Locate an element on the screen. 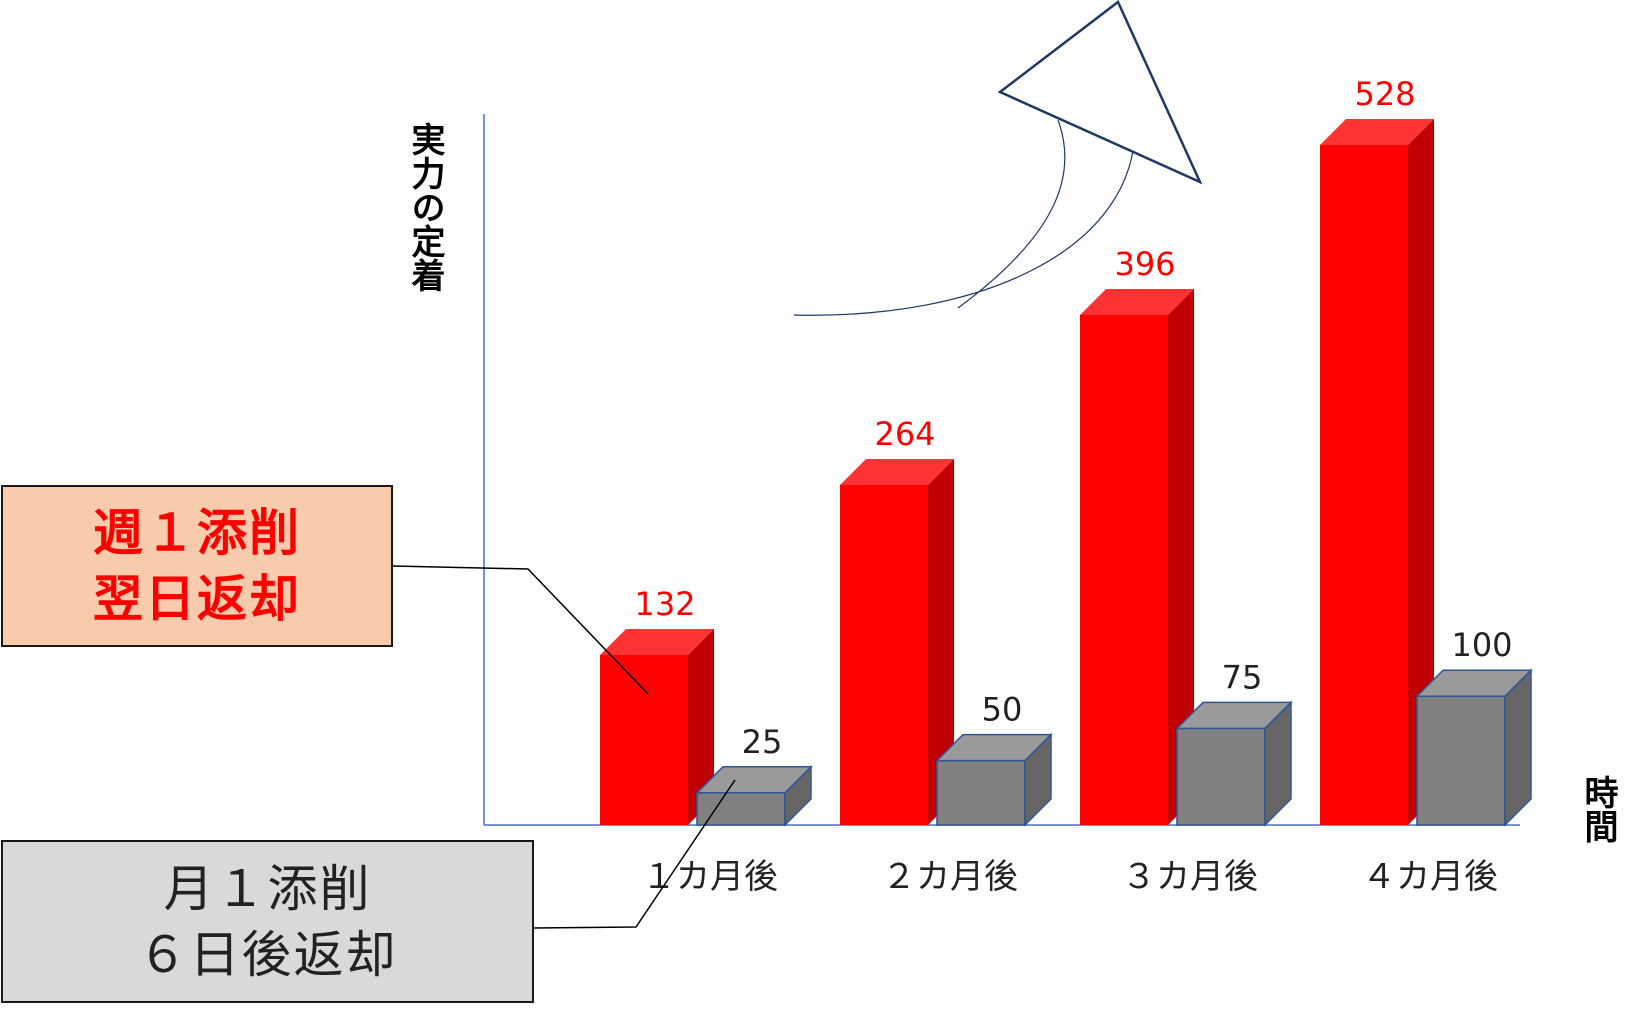 Image resolution: width=1625 pixels, height=1024 pixels. monthly-callout-line2: ６日後返却 is located at coordinates (267, 954).